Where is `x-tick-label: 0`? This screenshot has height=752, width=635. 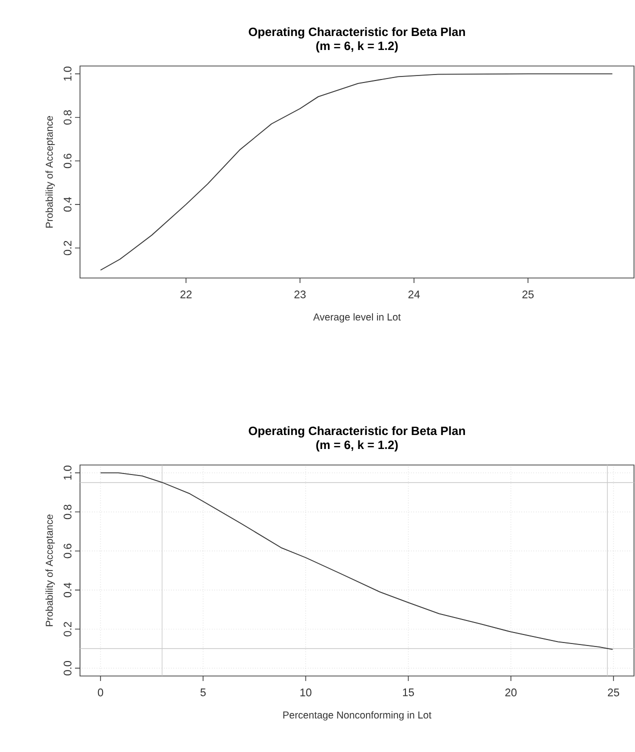 x-tick-label: 0 is located at coordinates (101, 692).